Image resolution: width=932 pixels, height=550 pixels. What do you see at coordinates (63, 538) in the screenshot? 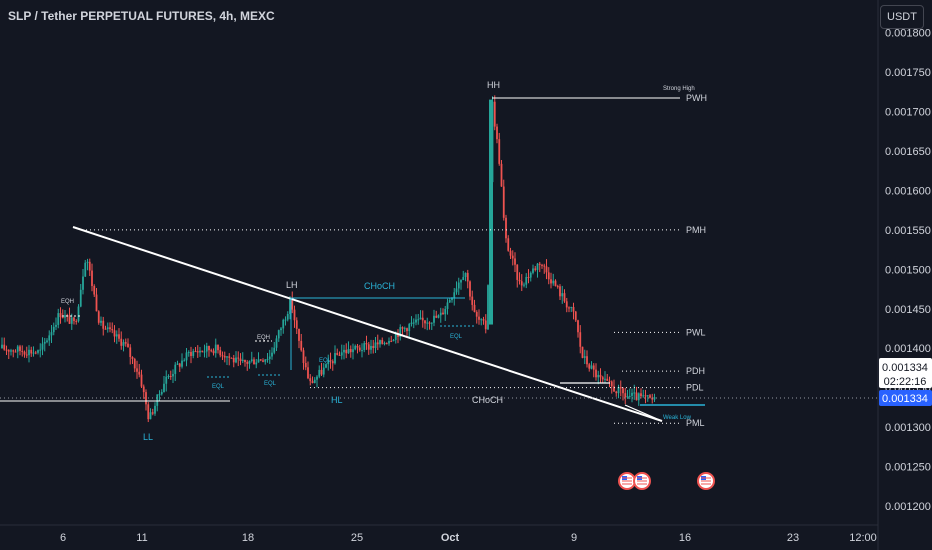
I see `x-tick-label: 6` at bounding box center [63, 538].